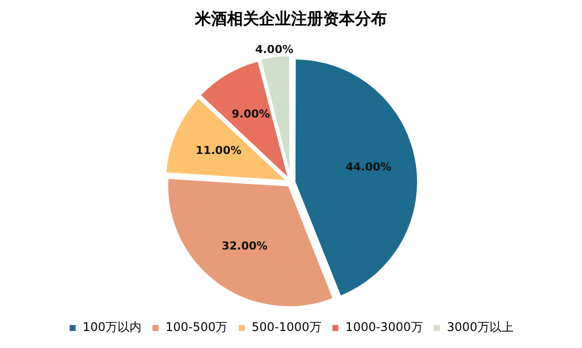 The width and height of the screenshot is (582, 348). What do you see at coordinates (480, 327) in the screenshot?
I see `legend-label: 3000万以上` at bounding box center [480, 327].